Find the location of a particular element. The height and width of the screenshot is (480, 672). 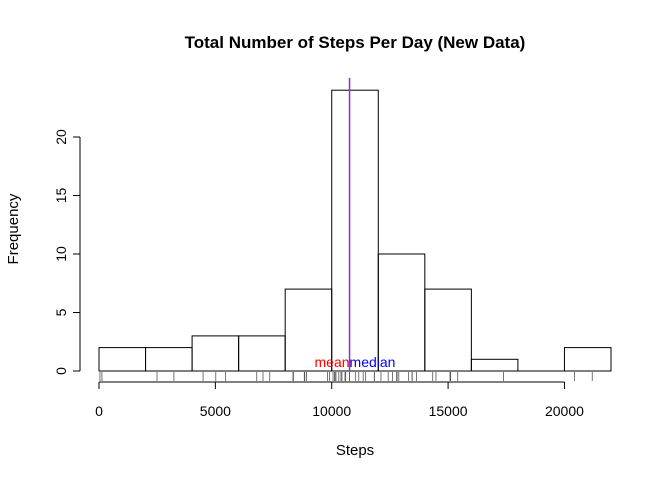

y-tick-label: 0 is located at coordinates (61, 371).